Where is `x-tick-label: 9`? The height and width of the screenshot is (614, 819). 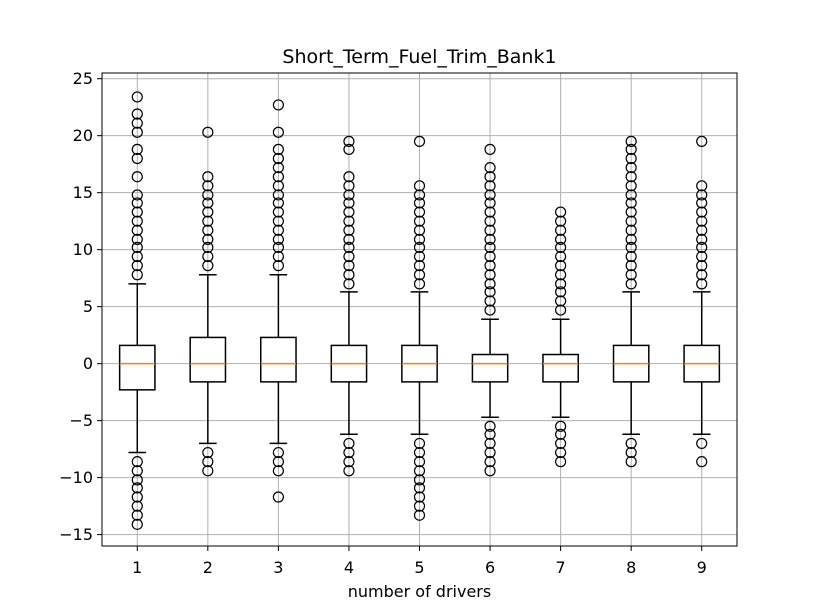
x-tick-label: 9 is located at coordinates (702, 567).